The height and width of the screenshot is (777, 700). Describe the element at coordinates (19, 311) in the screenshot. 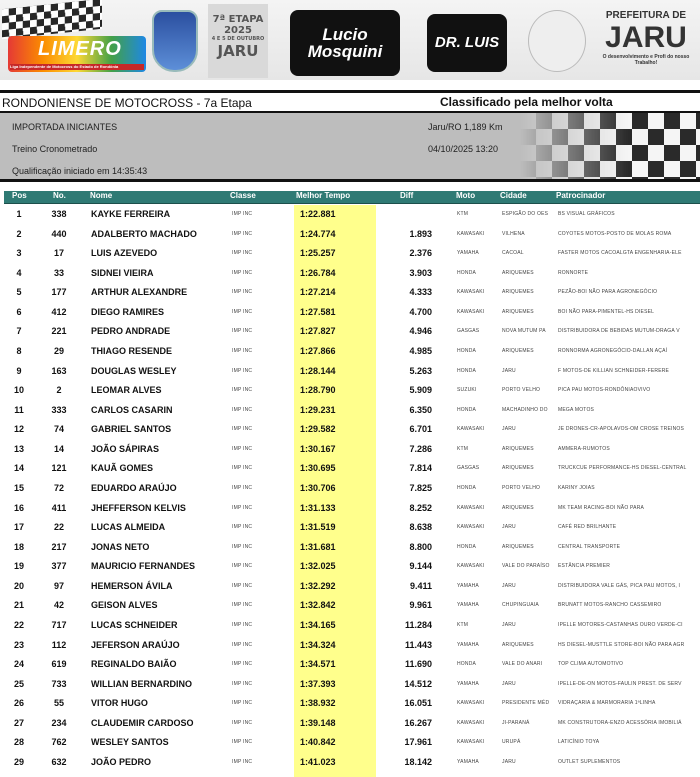

I see `cell-pos: 6` at that location.